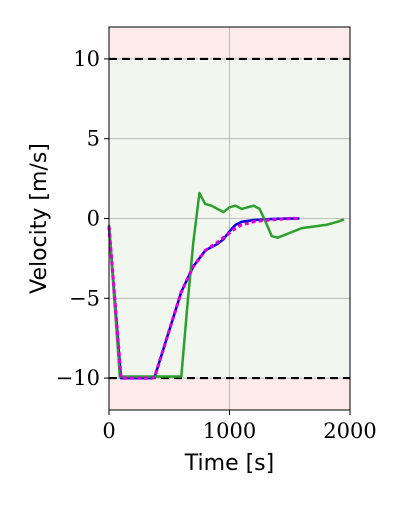 Image resolution: width=400 pixels, height=505 pixels. What do you see at coordinates (93, 219) in the screenshot?
I see `y-tick-label-2: 0` at bounding box center [93, 219].